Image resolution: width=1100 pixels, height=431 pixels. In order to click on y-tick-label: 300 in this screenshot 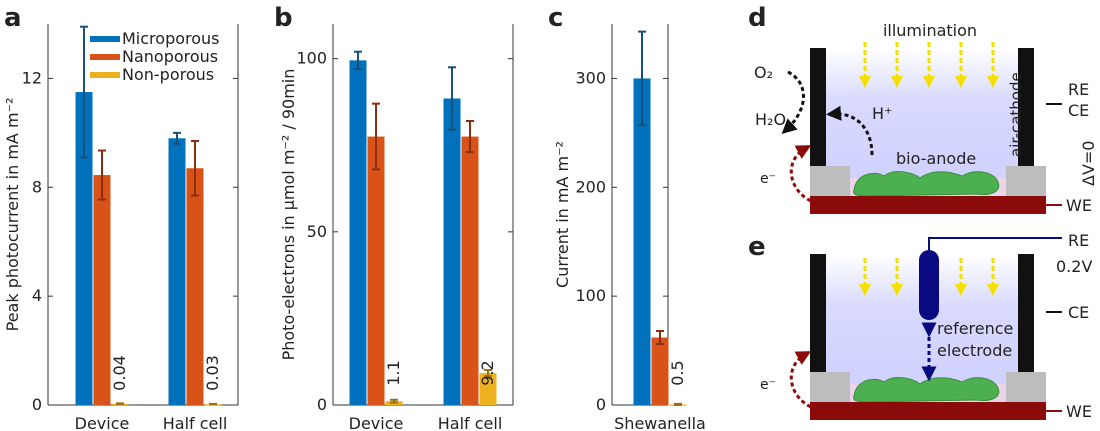, I will do `click(590, 77)`.